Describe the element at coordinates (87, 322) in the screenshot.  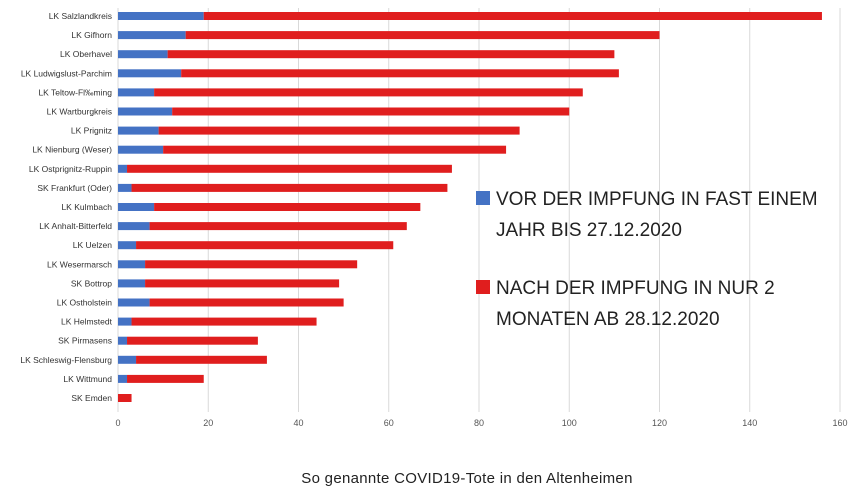
I see `category-label: LK Helmstedt` at that location.